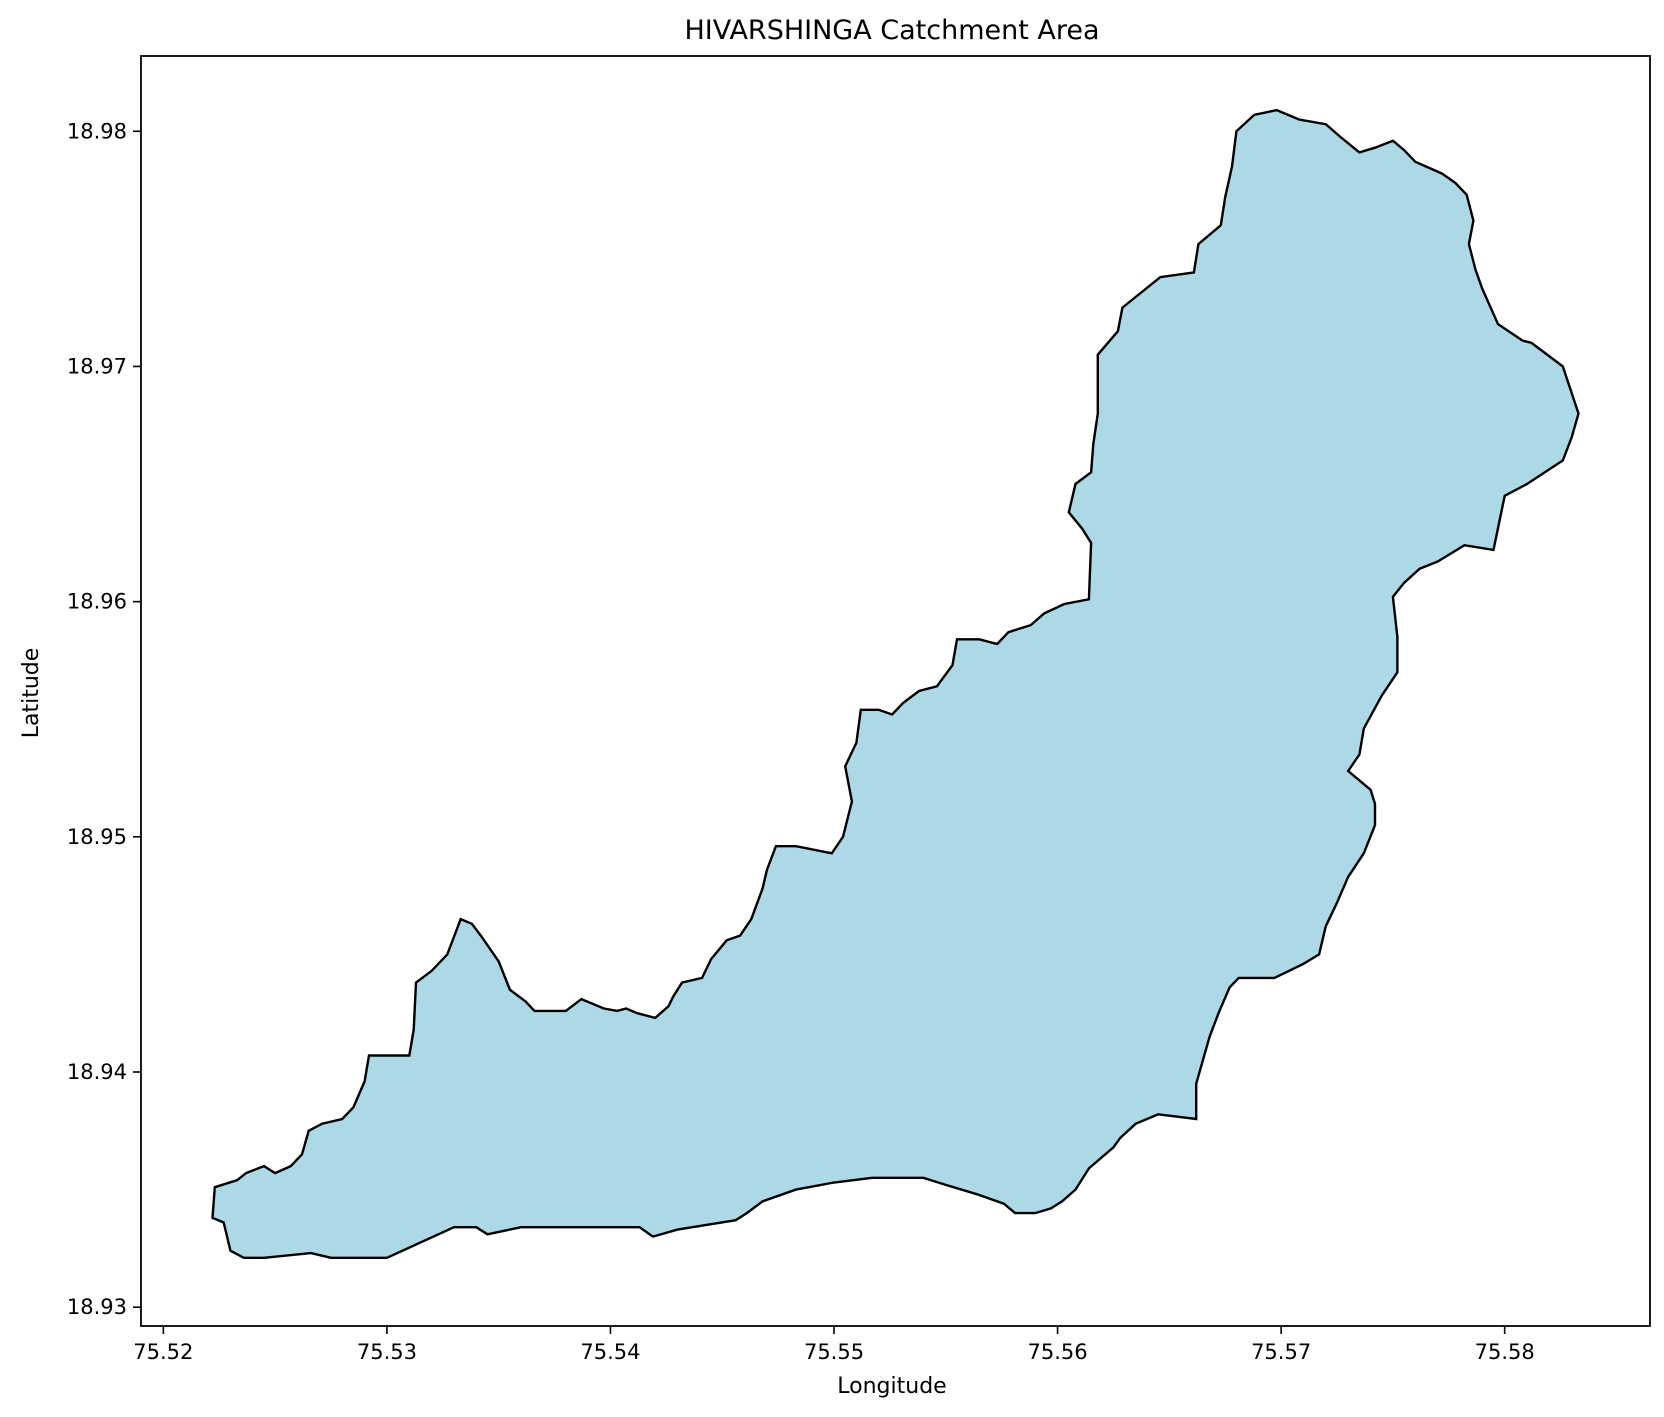  Describe the element at coordinates (97, 1072) in the screenshot. I see `y-tick-label: 18.94` at that location.